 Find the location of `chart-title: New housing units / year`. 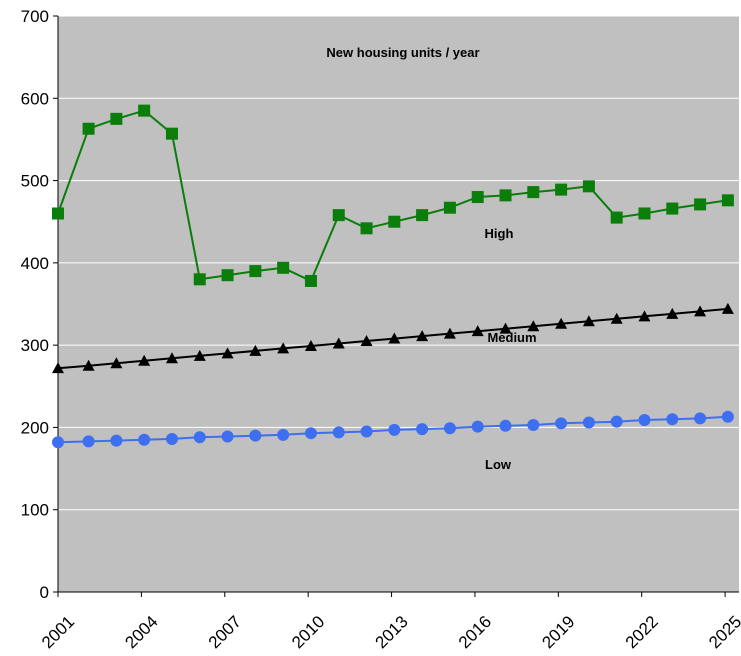

chart-title: New housing units / year is located at coordinates (402, 52).